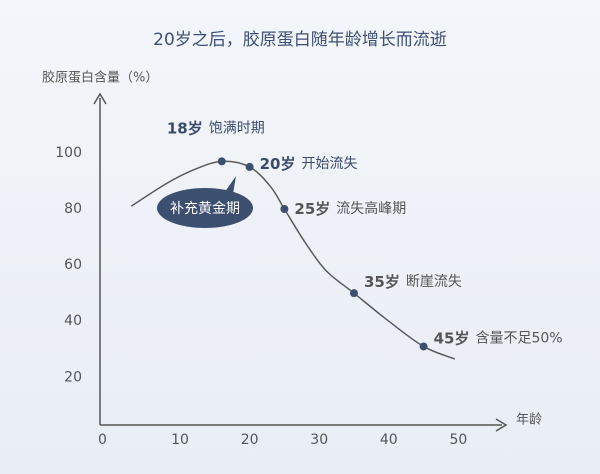  What do you see at coordinates (237, 128) in the screenshot?
I see `annotation-text: 饱满时期` at bounding box center [237, 128].